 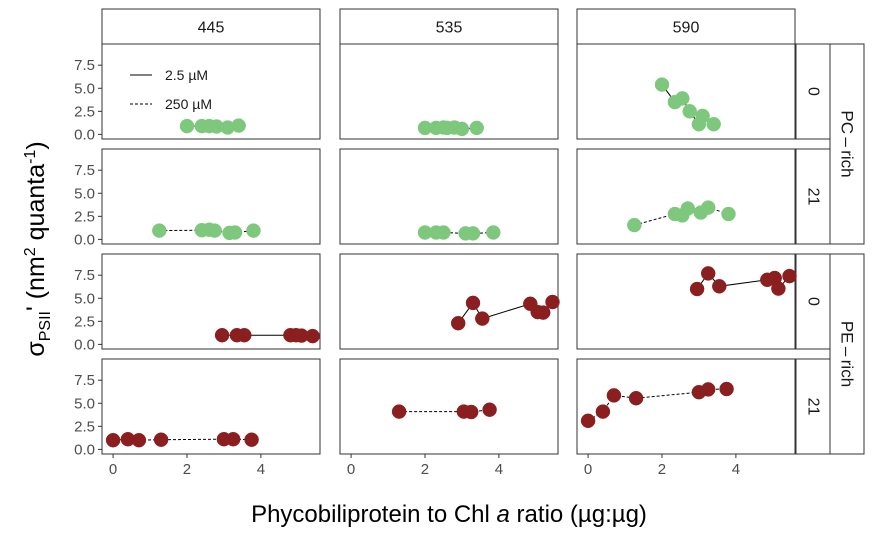 I want to click on x-axis-title: Phycobiliprotein to Chl a ratio (µg:µg), so click(x=449, y=514).